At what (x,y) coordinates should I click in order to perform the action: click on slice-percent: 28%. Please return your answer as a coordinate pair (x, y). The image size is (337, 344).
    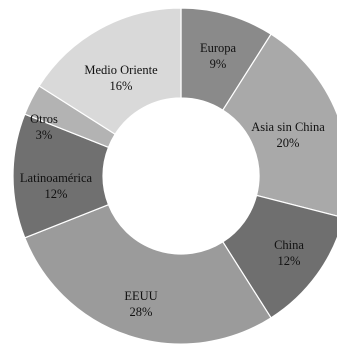
    Looking at the image, I should click on (141, 312).